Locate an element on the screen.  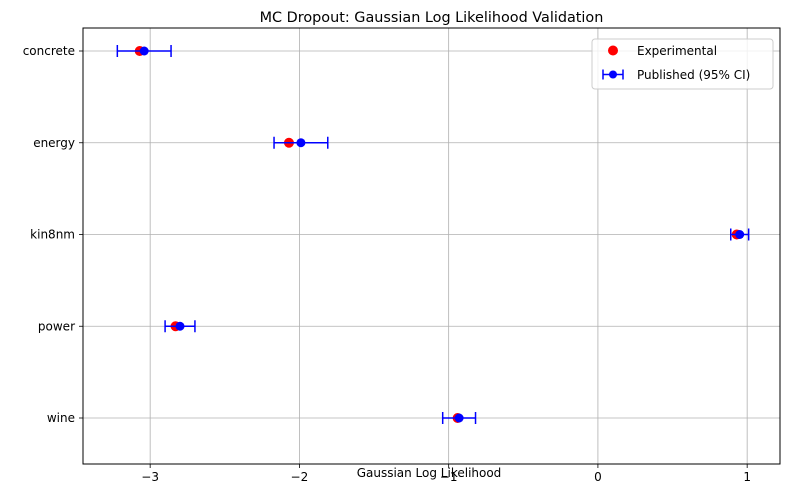
y-tick-label: concrete is located at coordinates (49, 51).